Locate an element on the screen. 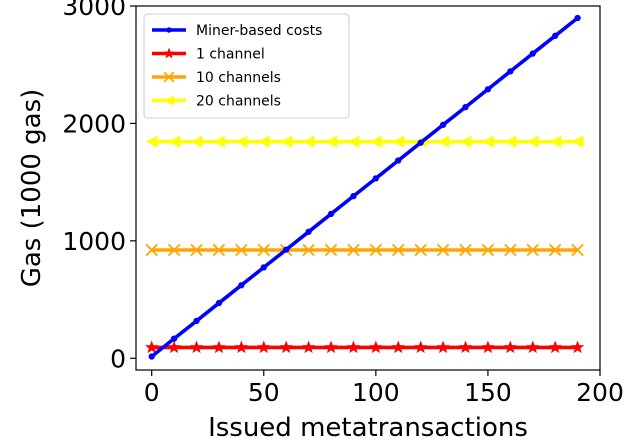 The height and width of the screenshot is (444, 629). y-tick-label: 1000 is located at coordinates (94, 241).